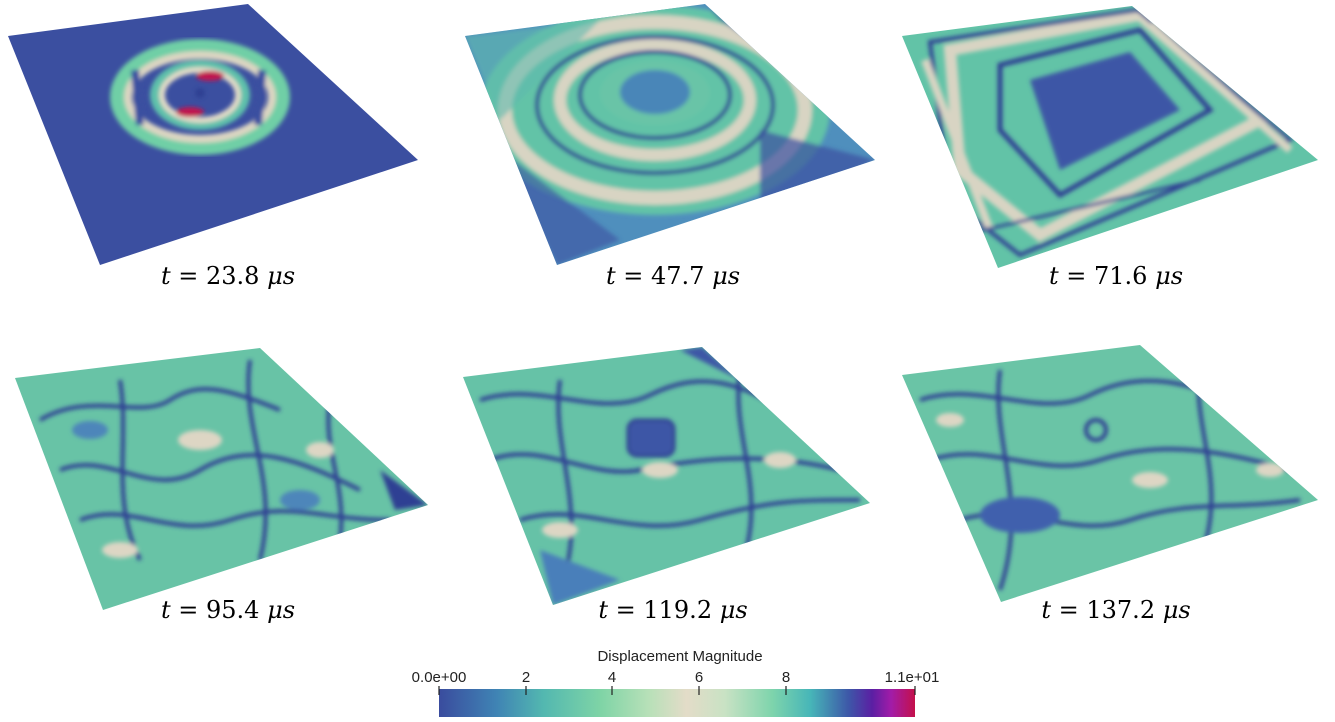 The height and width of the screenshot is (722, 1335). I want to click on colorbar-tick-label: 2, so click(526, 677).